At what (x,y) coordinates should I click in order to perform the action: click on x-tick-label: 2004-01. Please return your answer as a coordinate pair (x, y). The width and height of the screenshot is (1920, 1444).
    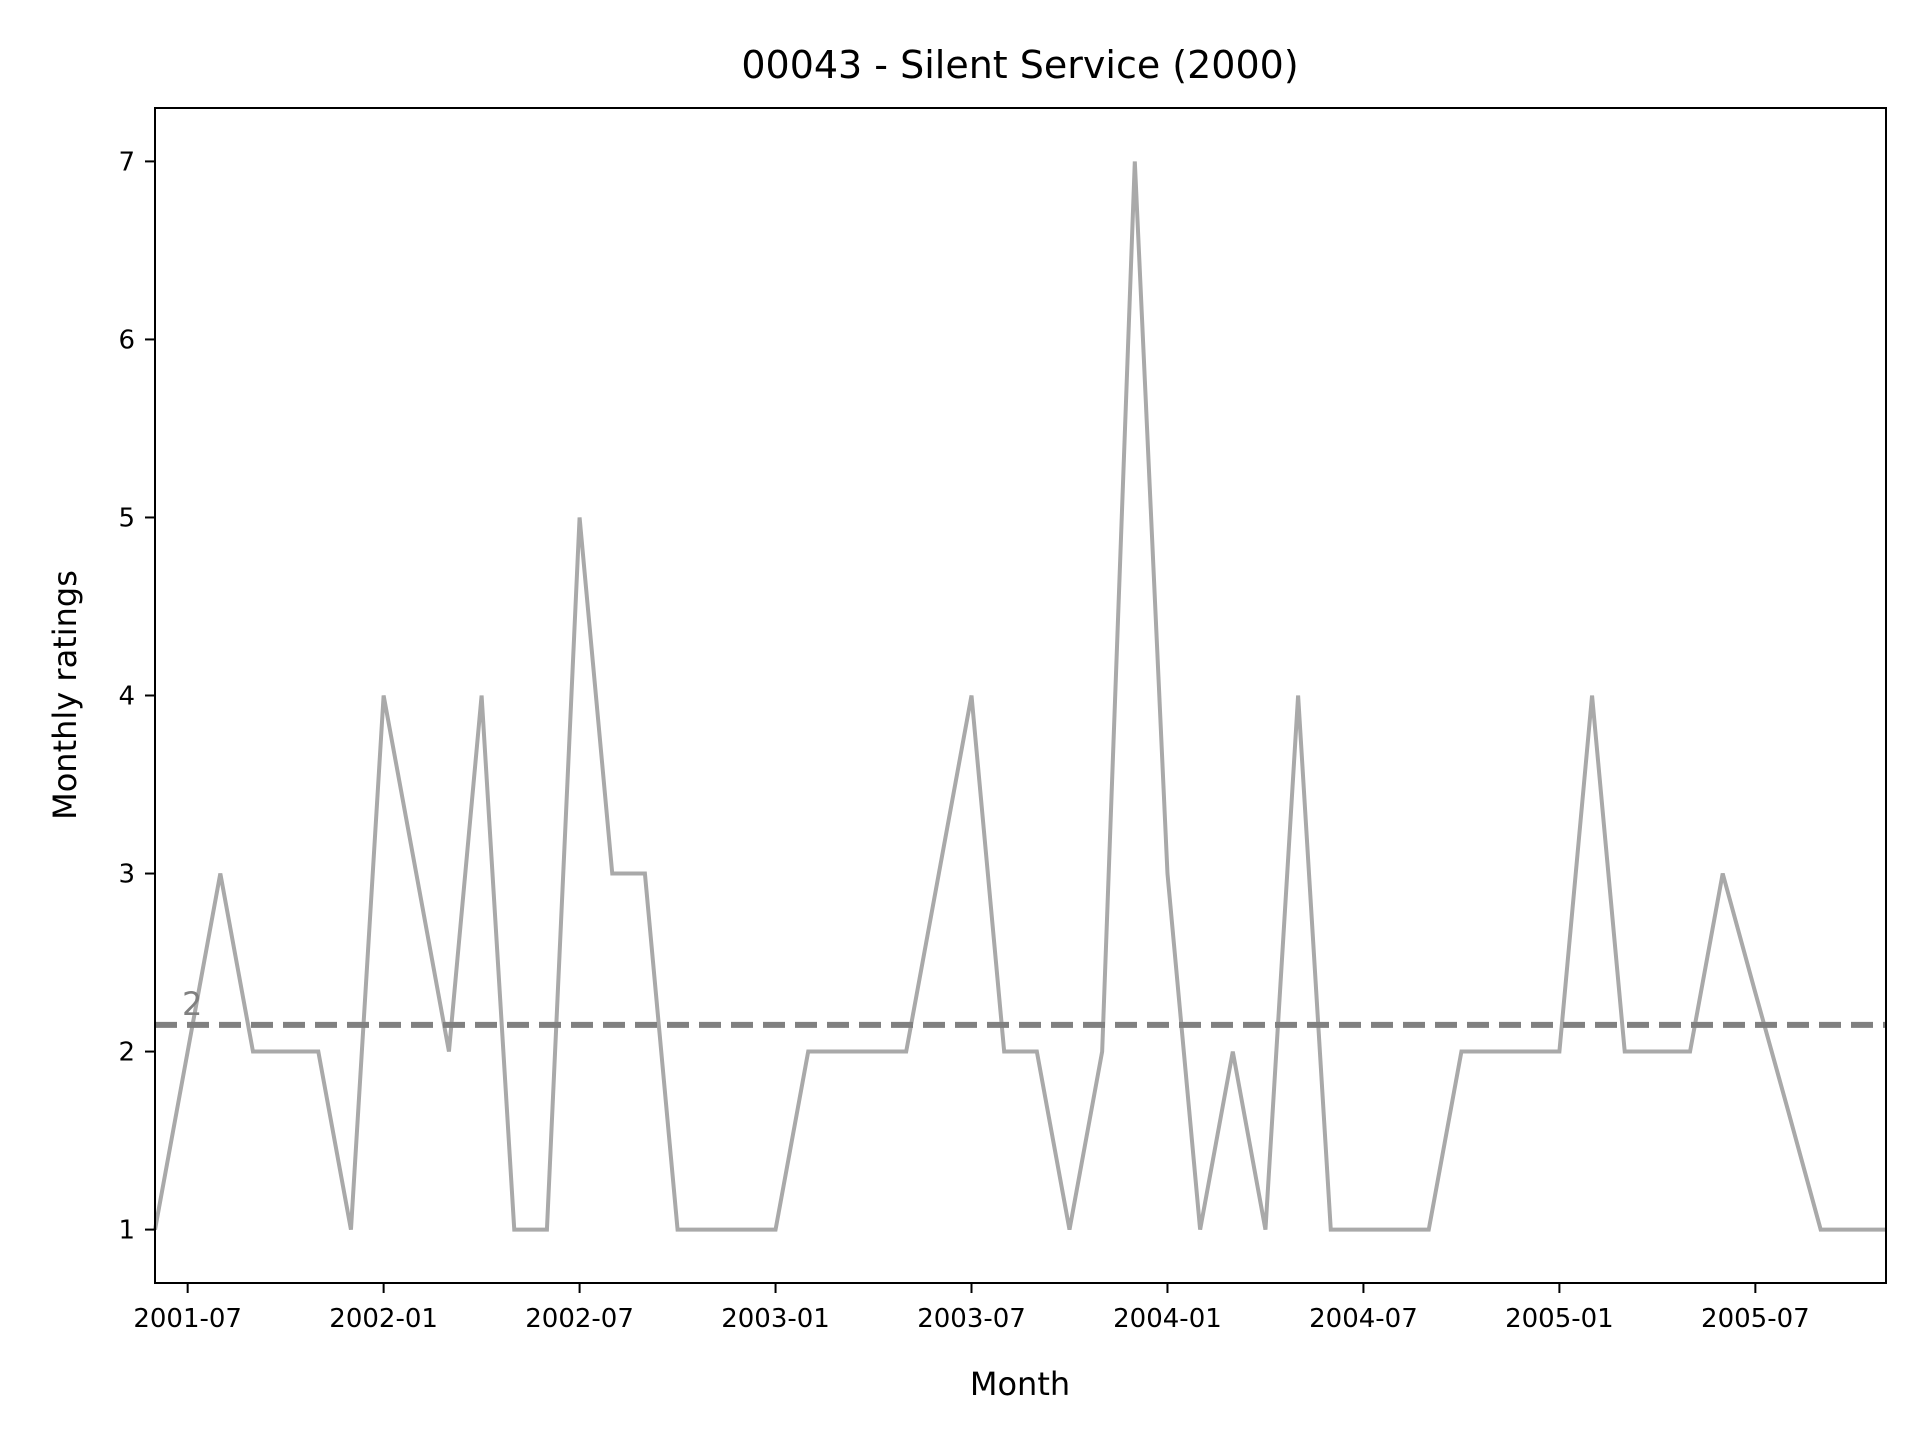
    Looking at the image, I should click on (1167, 1319).